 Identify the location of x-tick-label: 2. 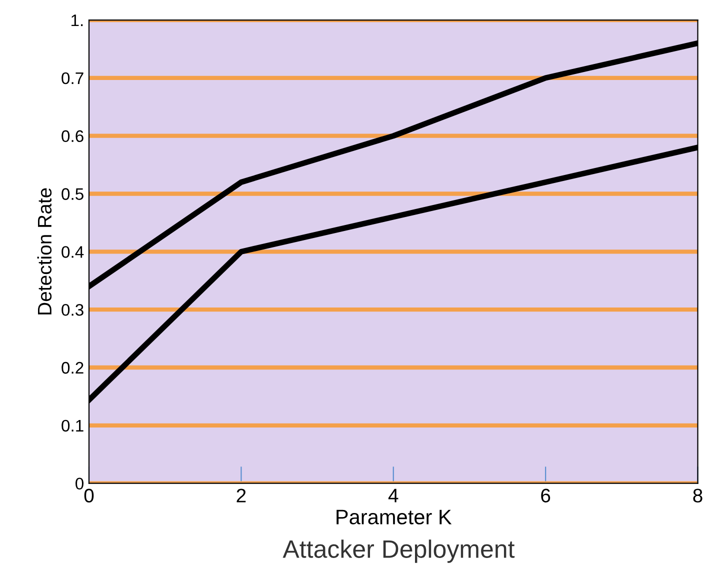
(241, 495).